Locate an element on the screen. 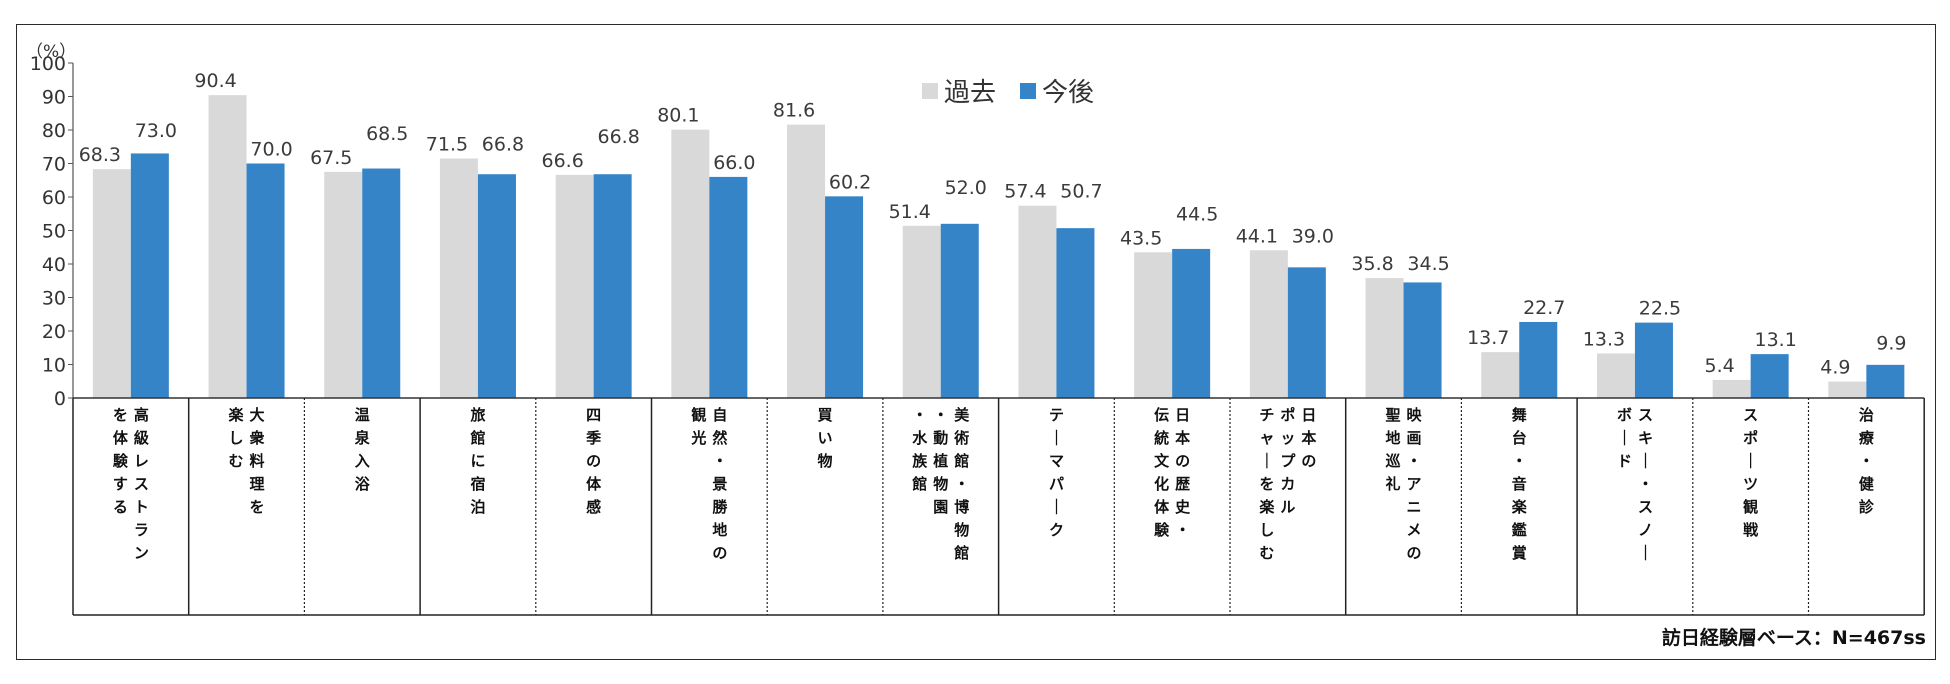 The width and height of the screenshot is (1950, 684). category-label: 高級レストラン is located at coordinates (141, 484).